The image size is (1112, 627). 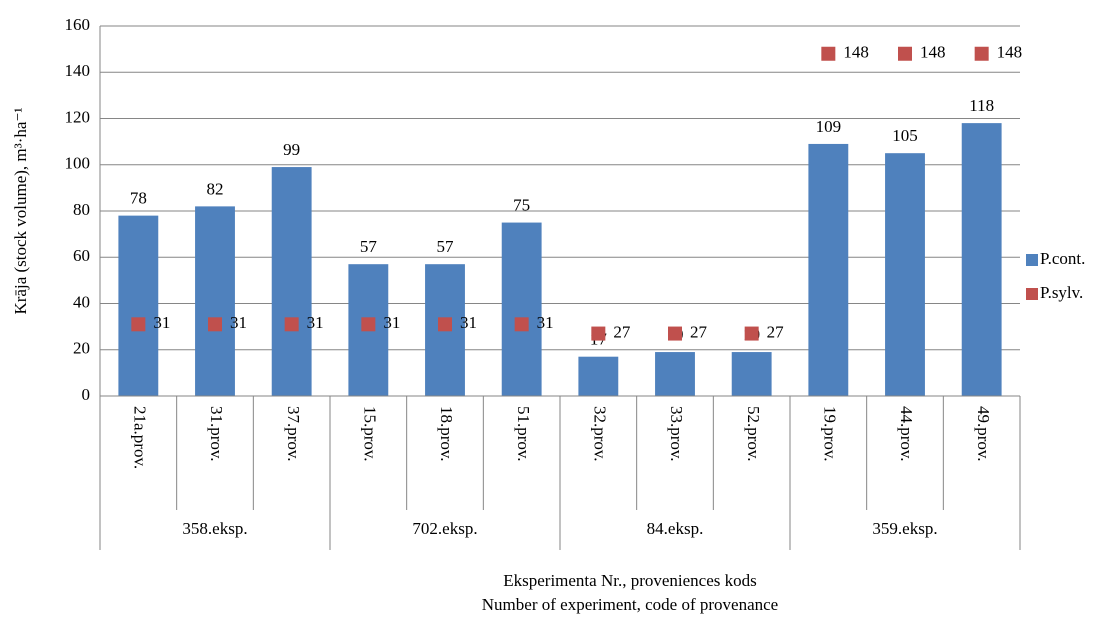 I want to click on x-tick-label: 37.prov., so click(x=293, y=434).